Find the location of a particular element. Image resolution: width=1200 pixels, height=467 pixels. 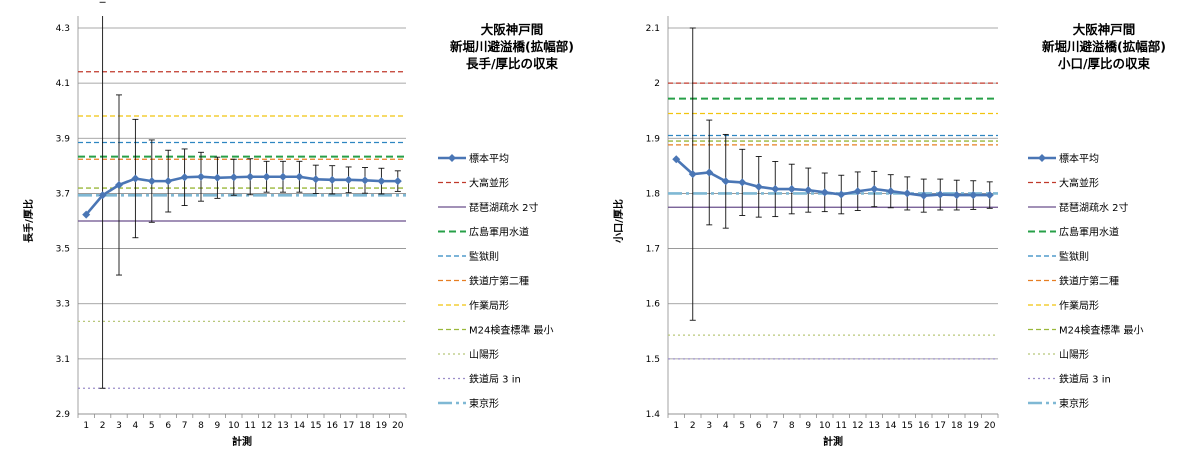

y-axis-label: 長手/厚比 is located at coordinates (28, 221).